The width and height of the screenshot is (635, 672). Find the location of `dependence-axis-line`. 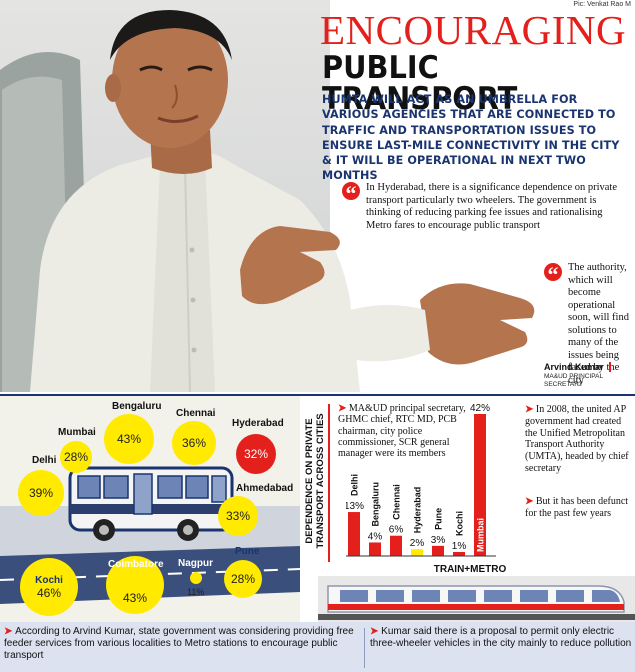

dependence-axis-line is located at coordinates (329, 483).